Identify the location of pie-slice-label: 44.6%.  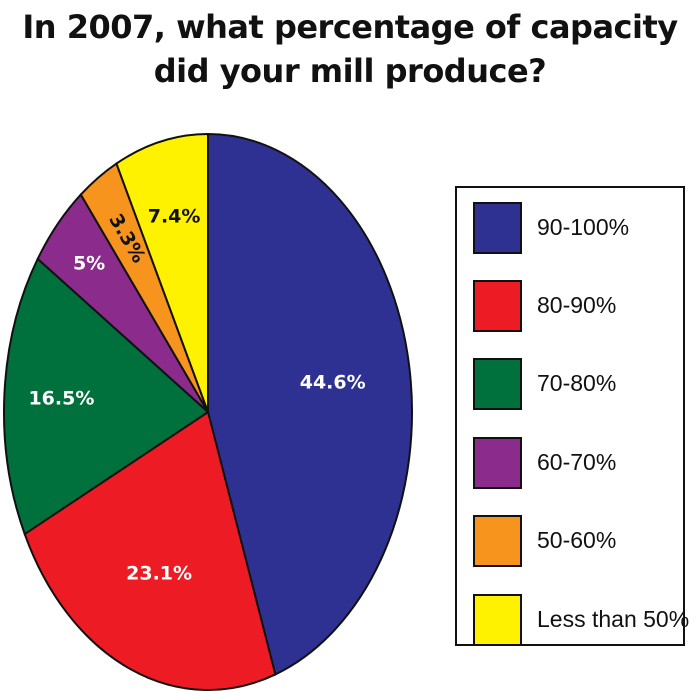
(333, 383).